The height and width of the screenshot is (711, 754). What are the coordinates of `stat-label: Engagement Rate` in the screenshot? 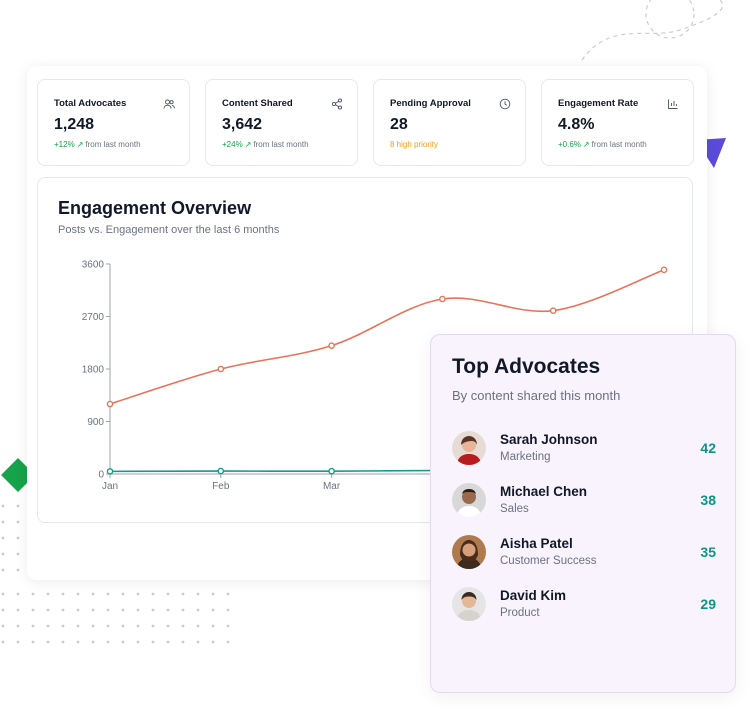 It's located at (598, 103).